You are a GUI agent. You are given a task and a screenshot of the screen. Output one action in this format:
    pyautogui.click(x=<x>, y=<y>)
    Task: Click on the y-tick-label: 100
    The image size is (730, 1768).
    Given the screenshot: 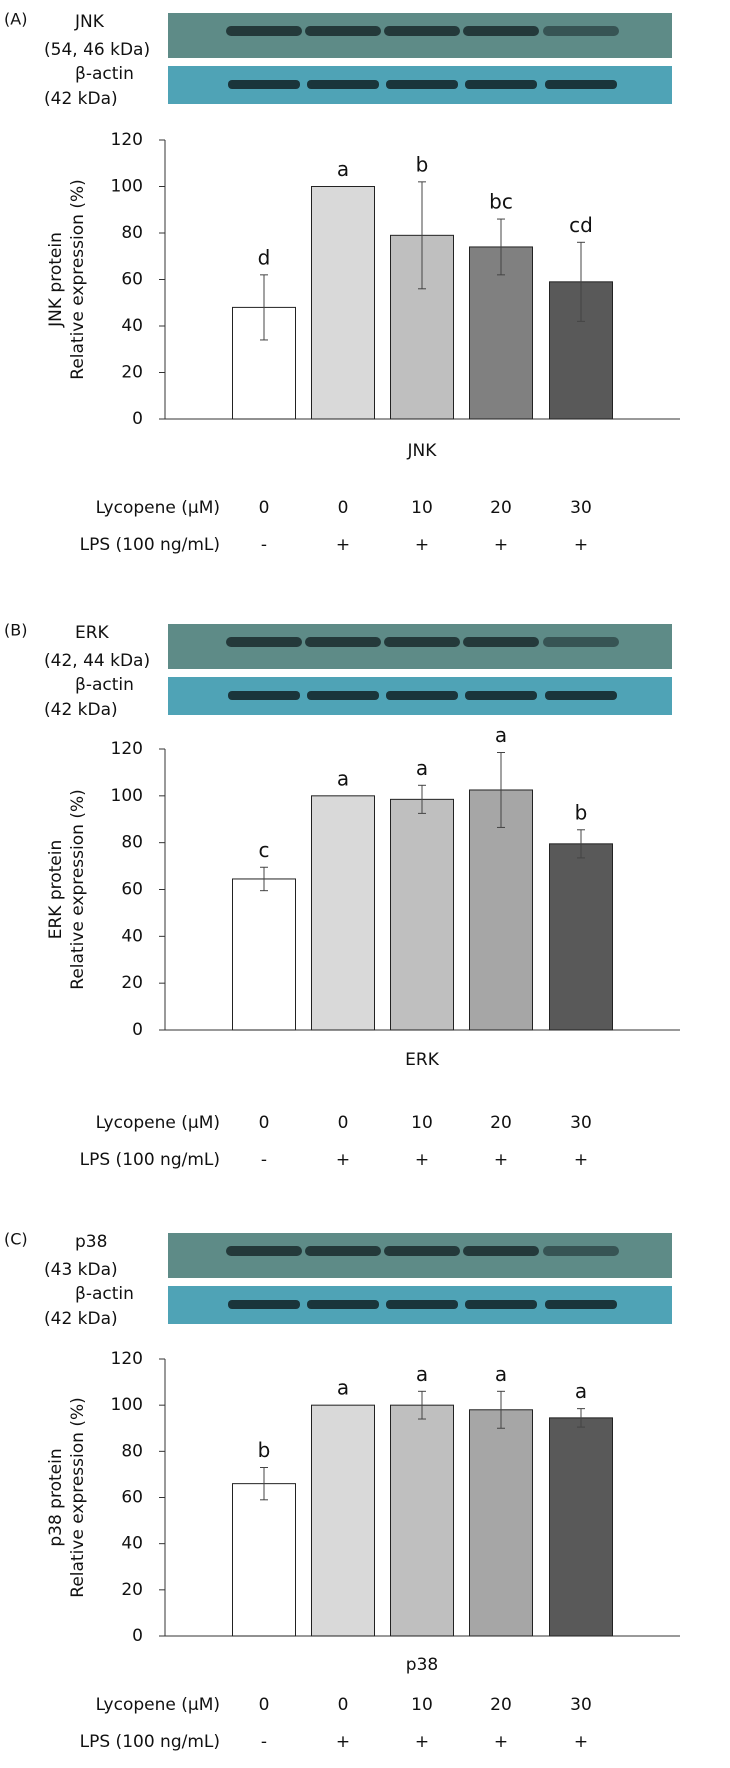 What is the action you would take?
    pyautogui.click(x=127, y=1405)
    